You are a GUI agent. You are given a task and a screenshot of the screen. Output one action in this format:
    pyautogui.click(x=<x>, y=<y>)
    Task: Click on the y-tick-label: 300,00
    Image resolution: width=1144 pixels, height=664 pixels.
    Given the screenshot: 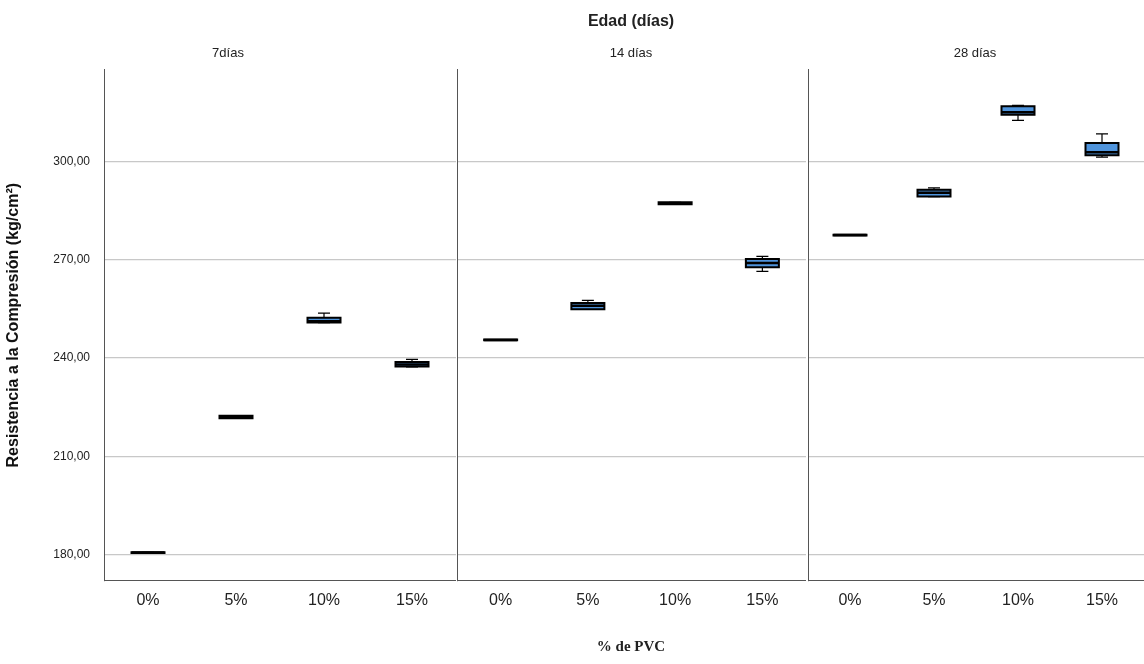 What is the action you would take?
    pyautogui.click(x=72, y=160)
    